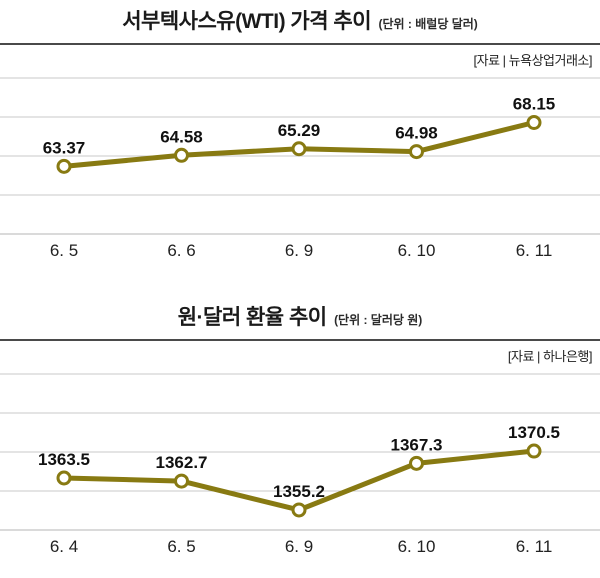  I want to click on x-axis-label: 6. 6, so click(181, 250).